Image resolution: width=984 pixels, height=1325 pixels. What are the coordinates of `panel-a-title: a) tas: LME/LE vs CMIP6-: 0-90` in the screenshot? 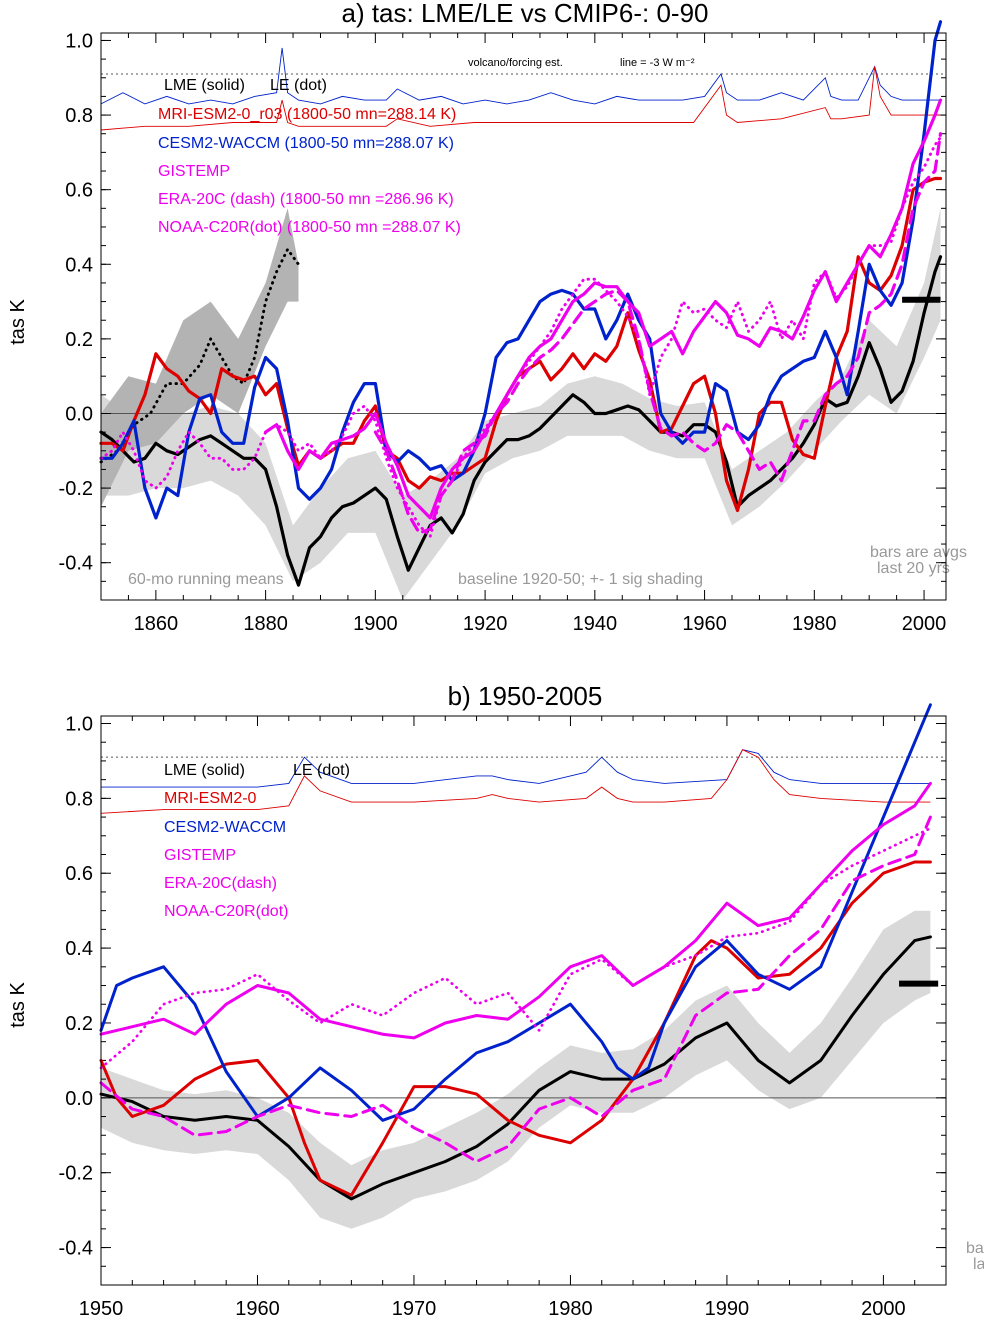 It's located at (524, 14).